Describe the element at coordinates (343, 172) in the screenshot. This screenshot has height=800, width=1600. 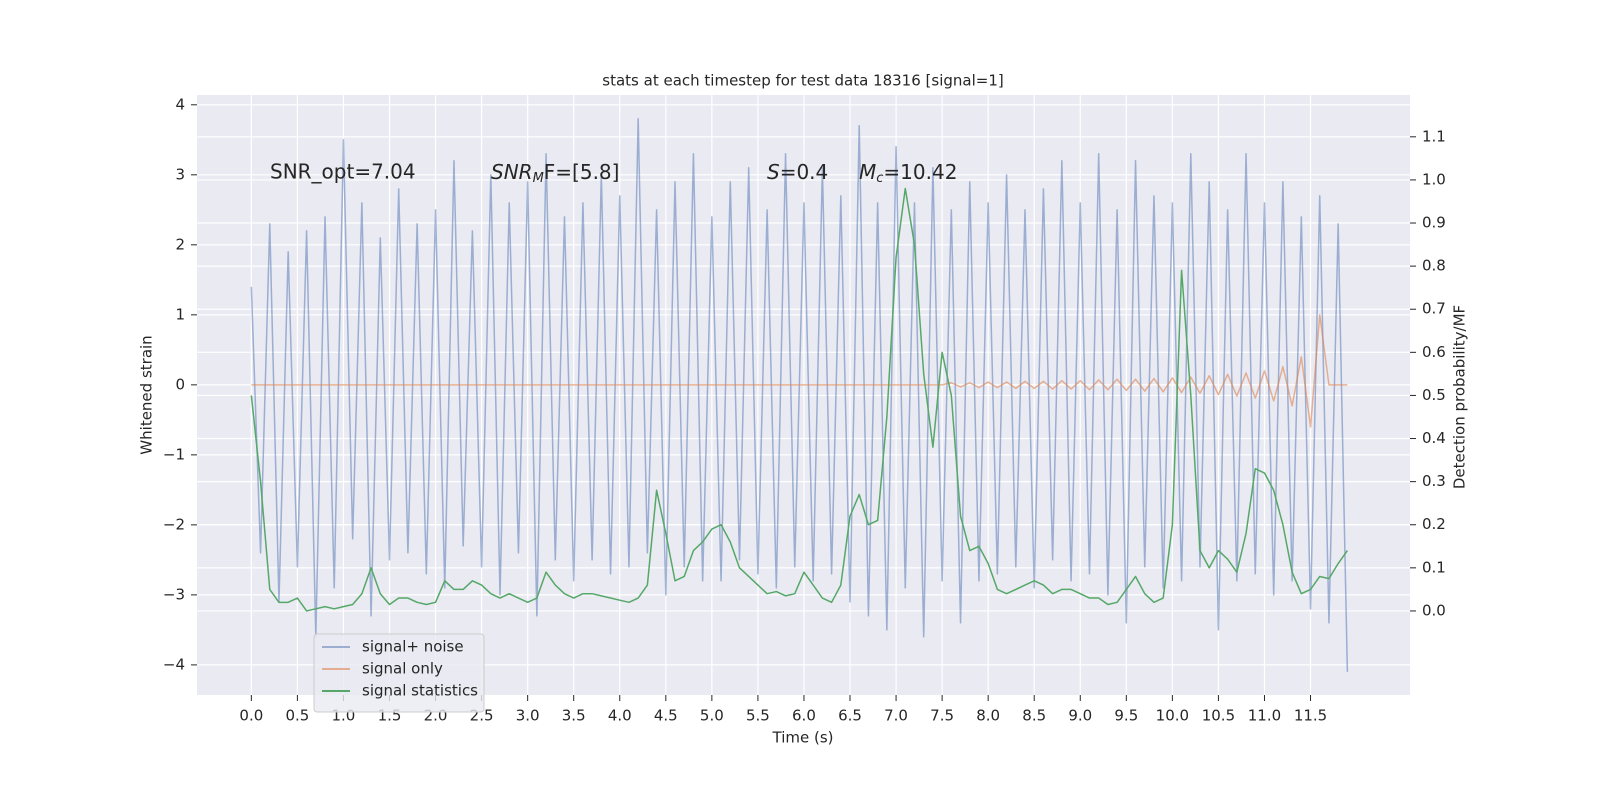
I see `annotation: SNR_opt=7.04` at that location.